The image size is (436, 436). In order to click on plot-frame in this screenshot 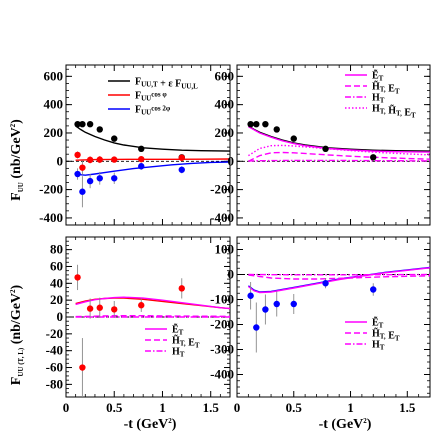, I will do `click(148, 145)`.